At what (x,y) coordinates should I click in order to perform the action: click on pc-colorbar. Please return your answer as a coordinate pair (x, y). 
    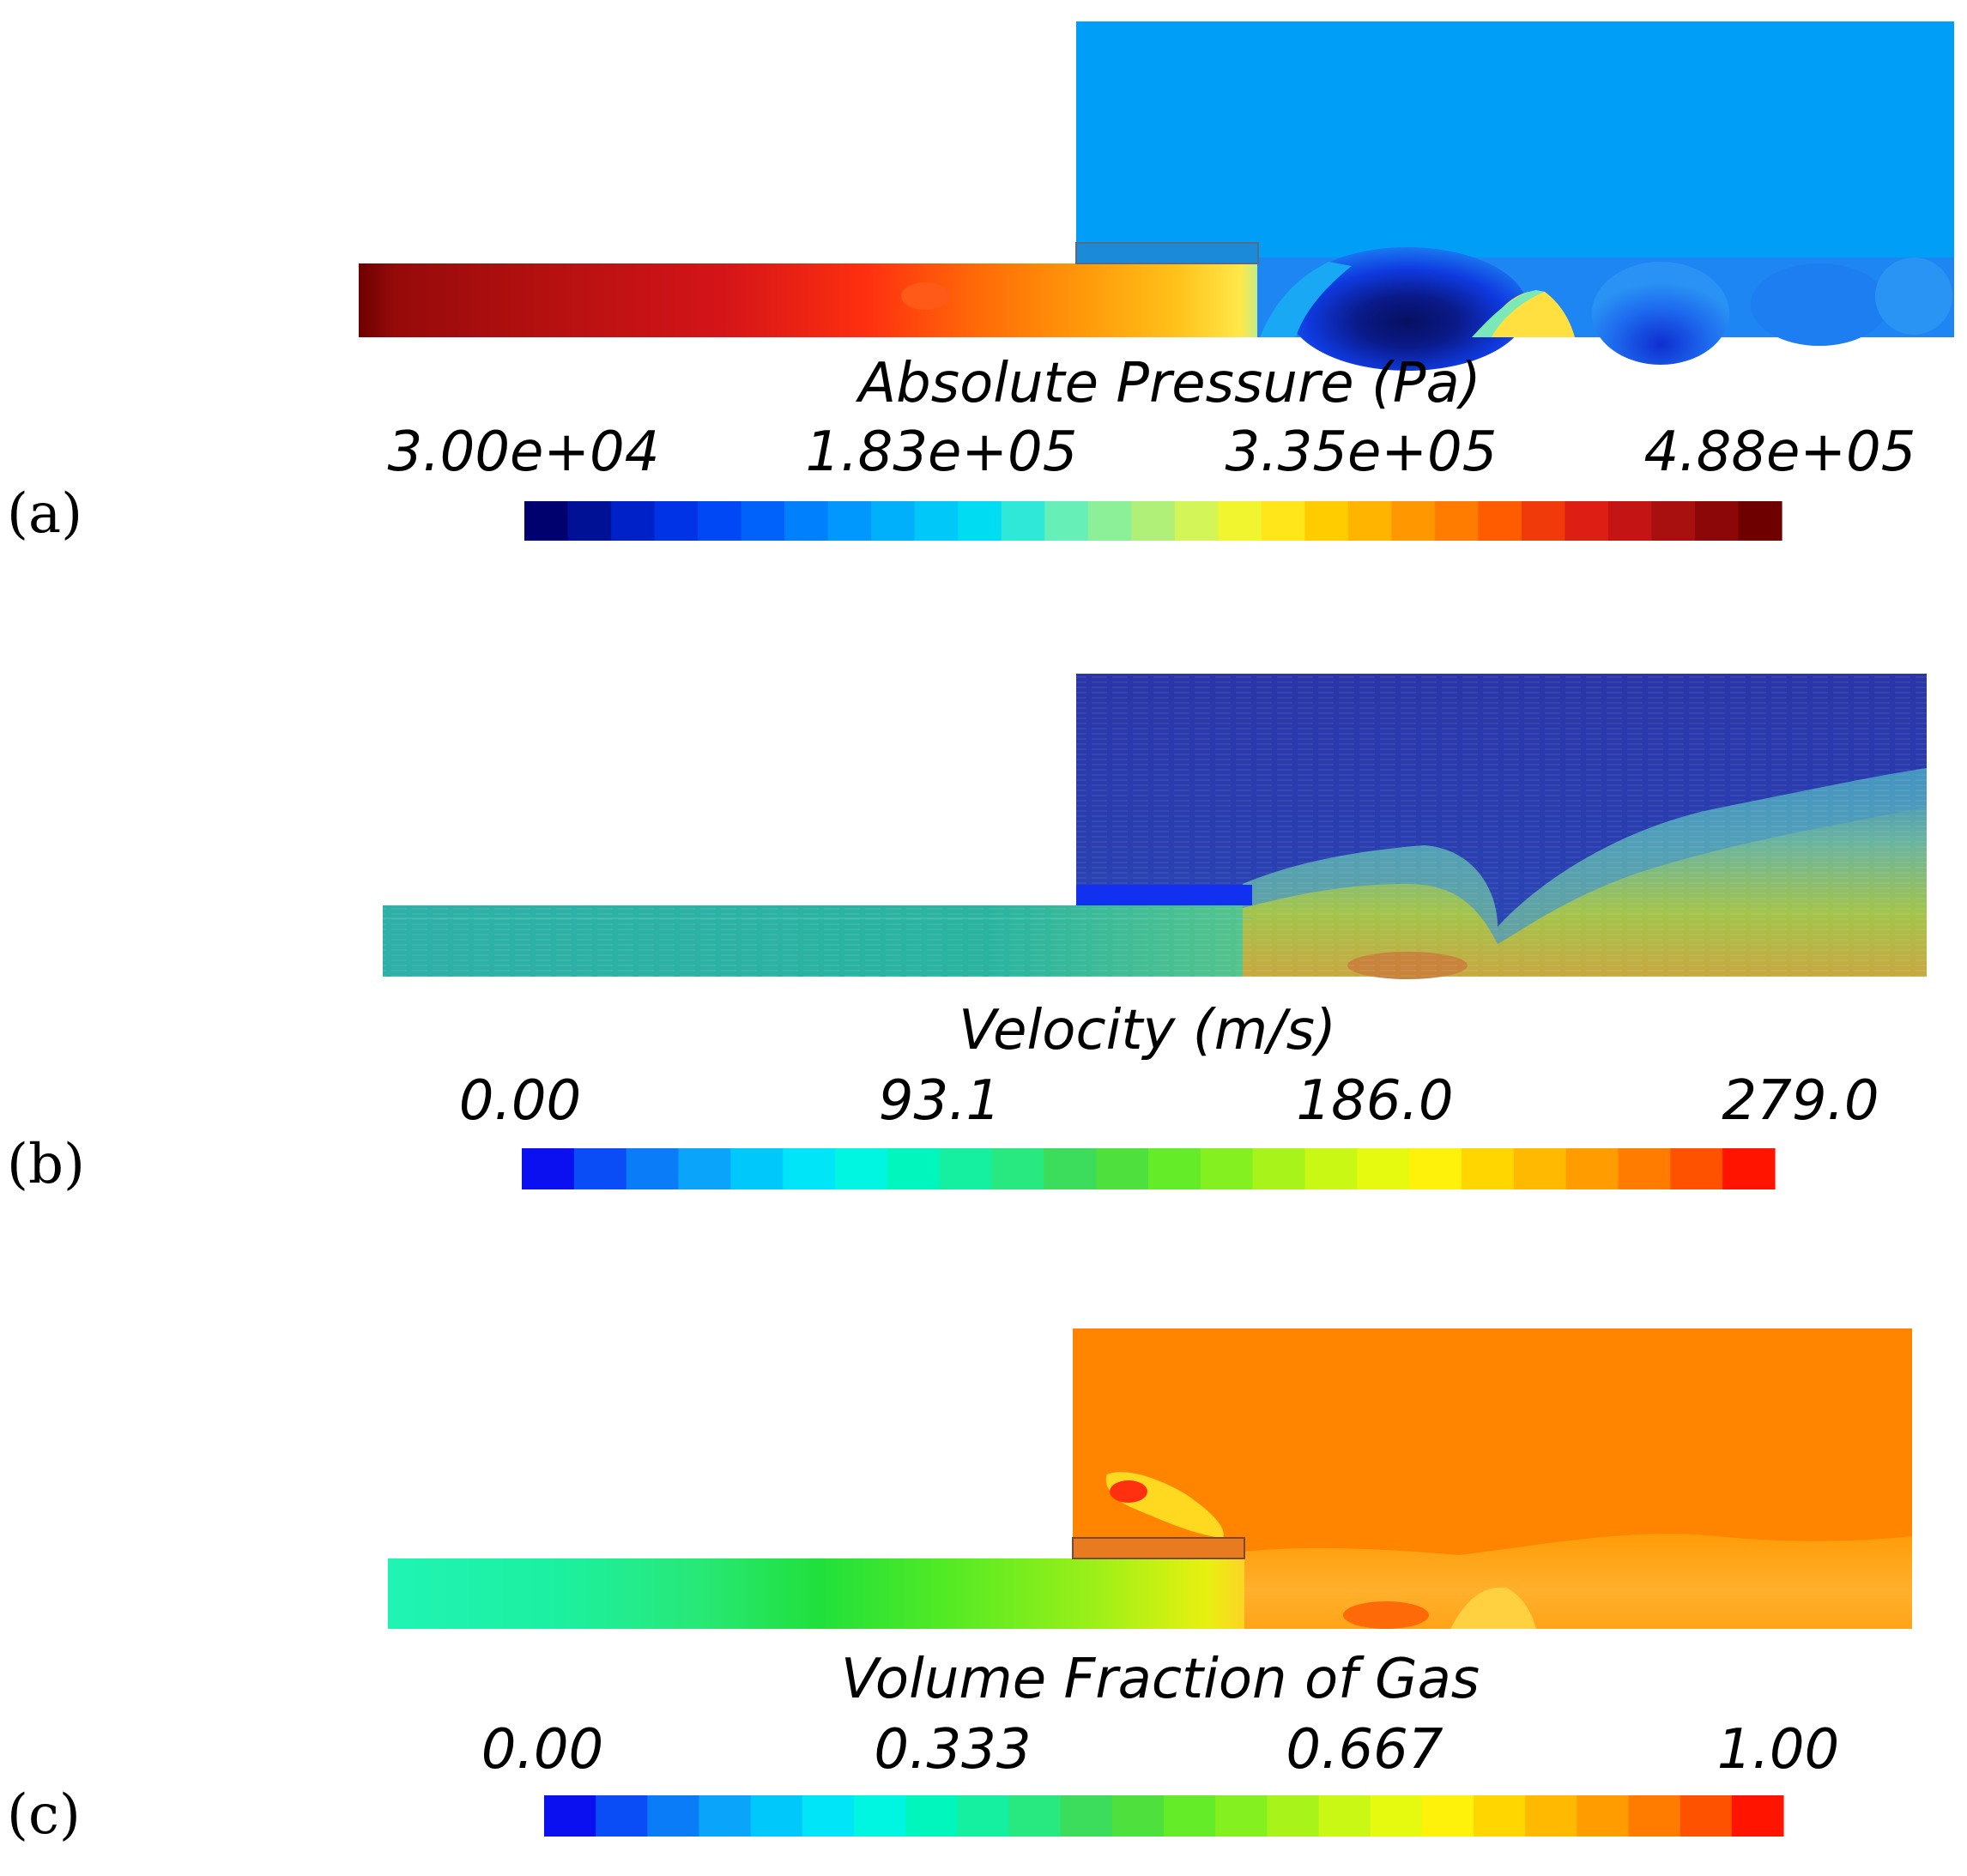
    Looking at the image, I should click on (1164, 1816).